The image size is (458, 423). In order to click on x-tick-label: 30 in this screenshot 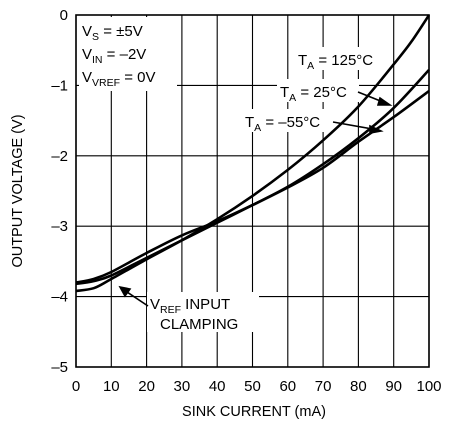, I will do `click(182, 386)`.